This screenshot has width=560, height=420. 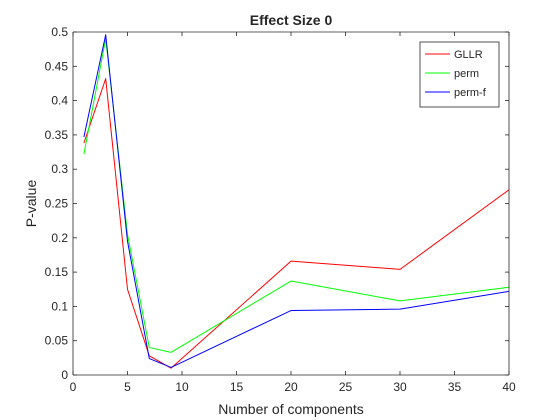 I want to click on y-tick-label: 0.45, so click(x=57, y=66).